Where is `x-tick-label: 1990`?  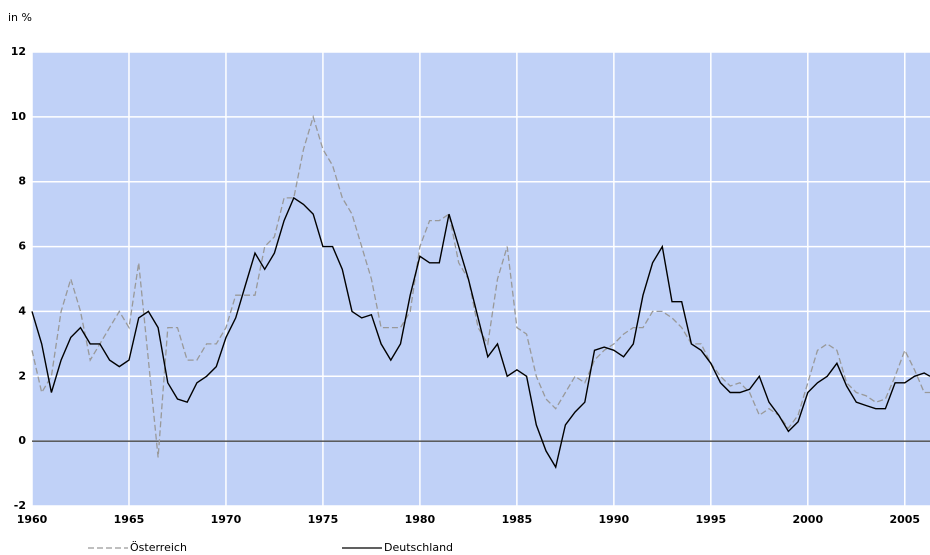
x-tick-label: 1990 is located at coordinates (614, 519).